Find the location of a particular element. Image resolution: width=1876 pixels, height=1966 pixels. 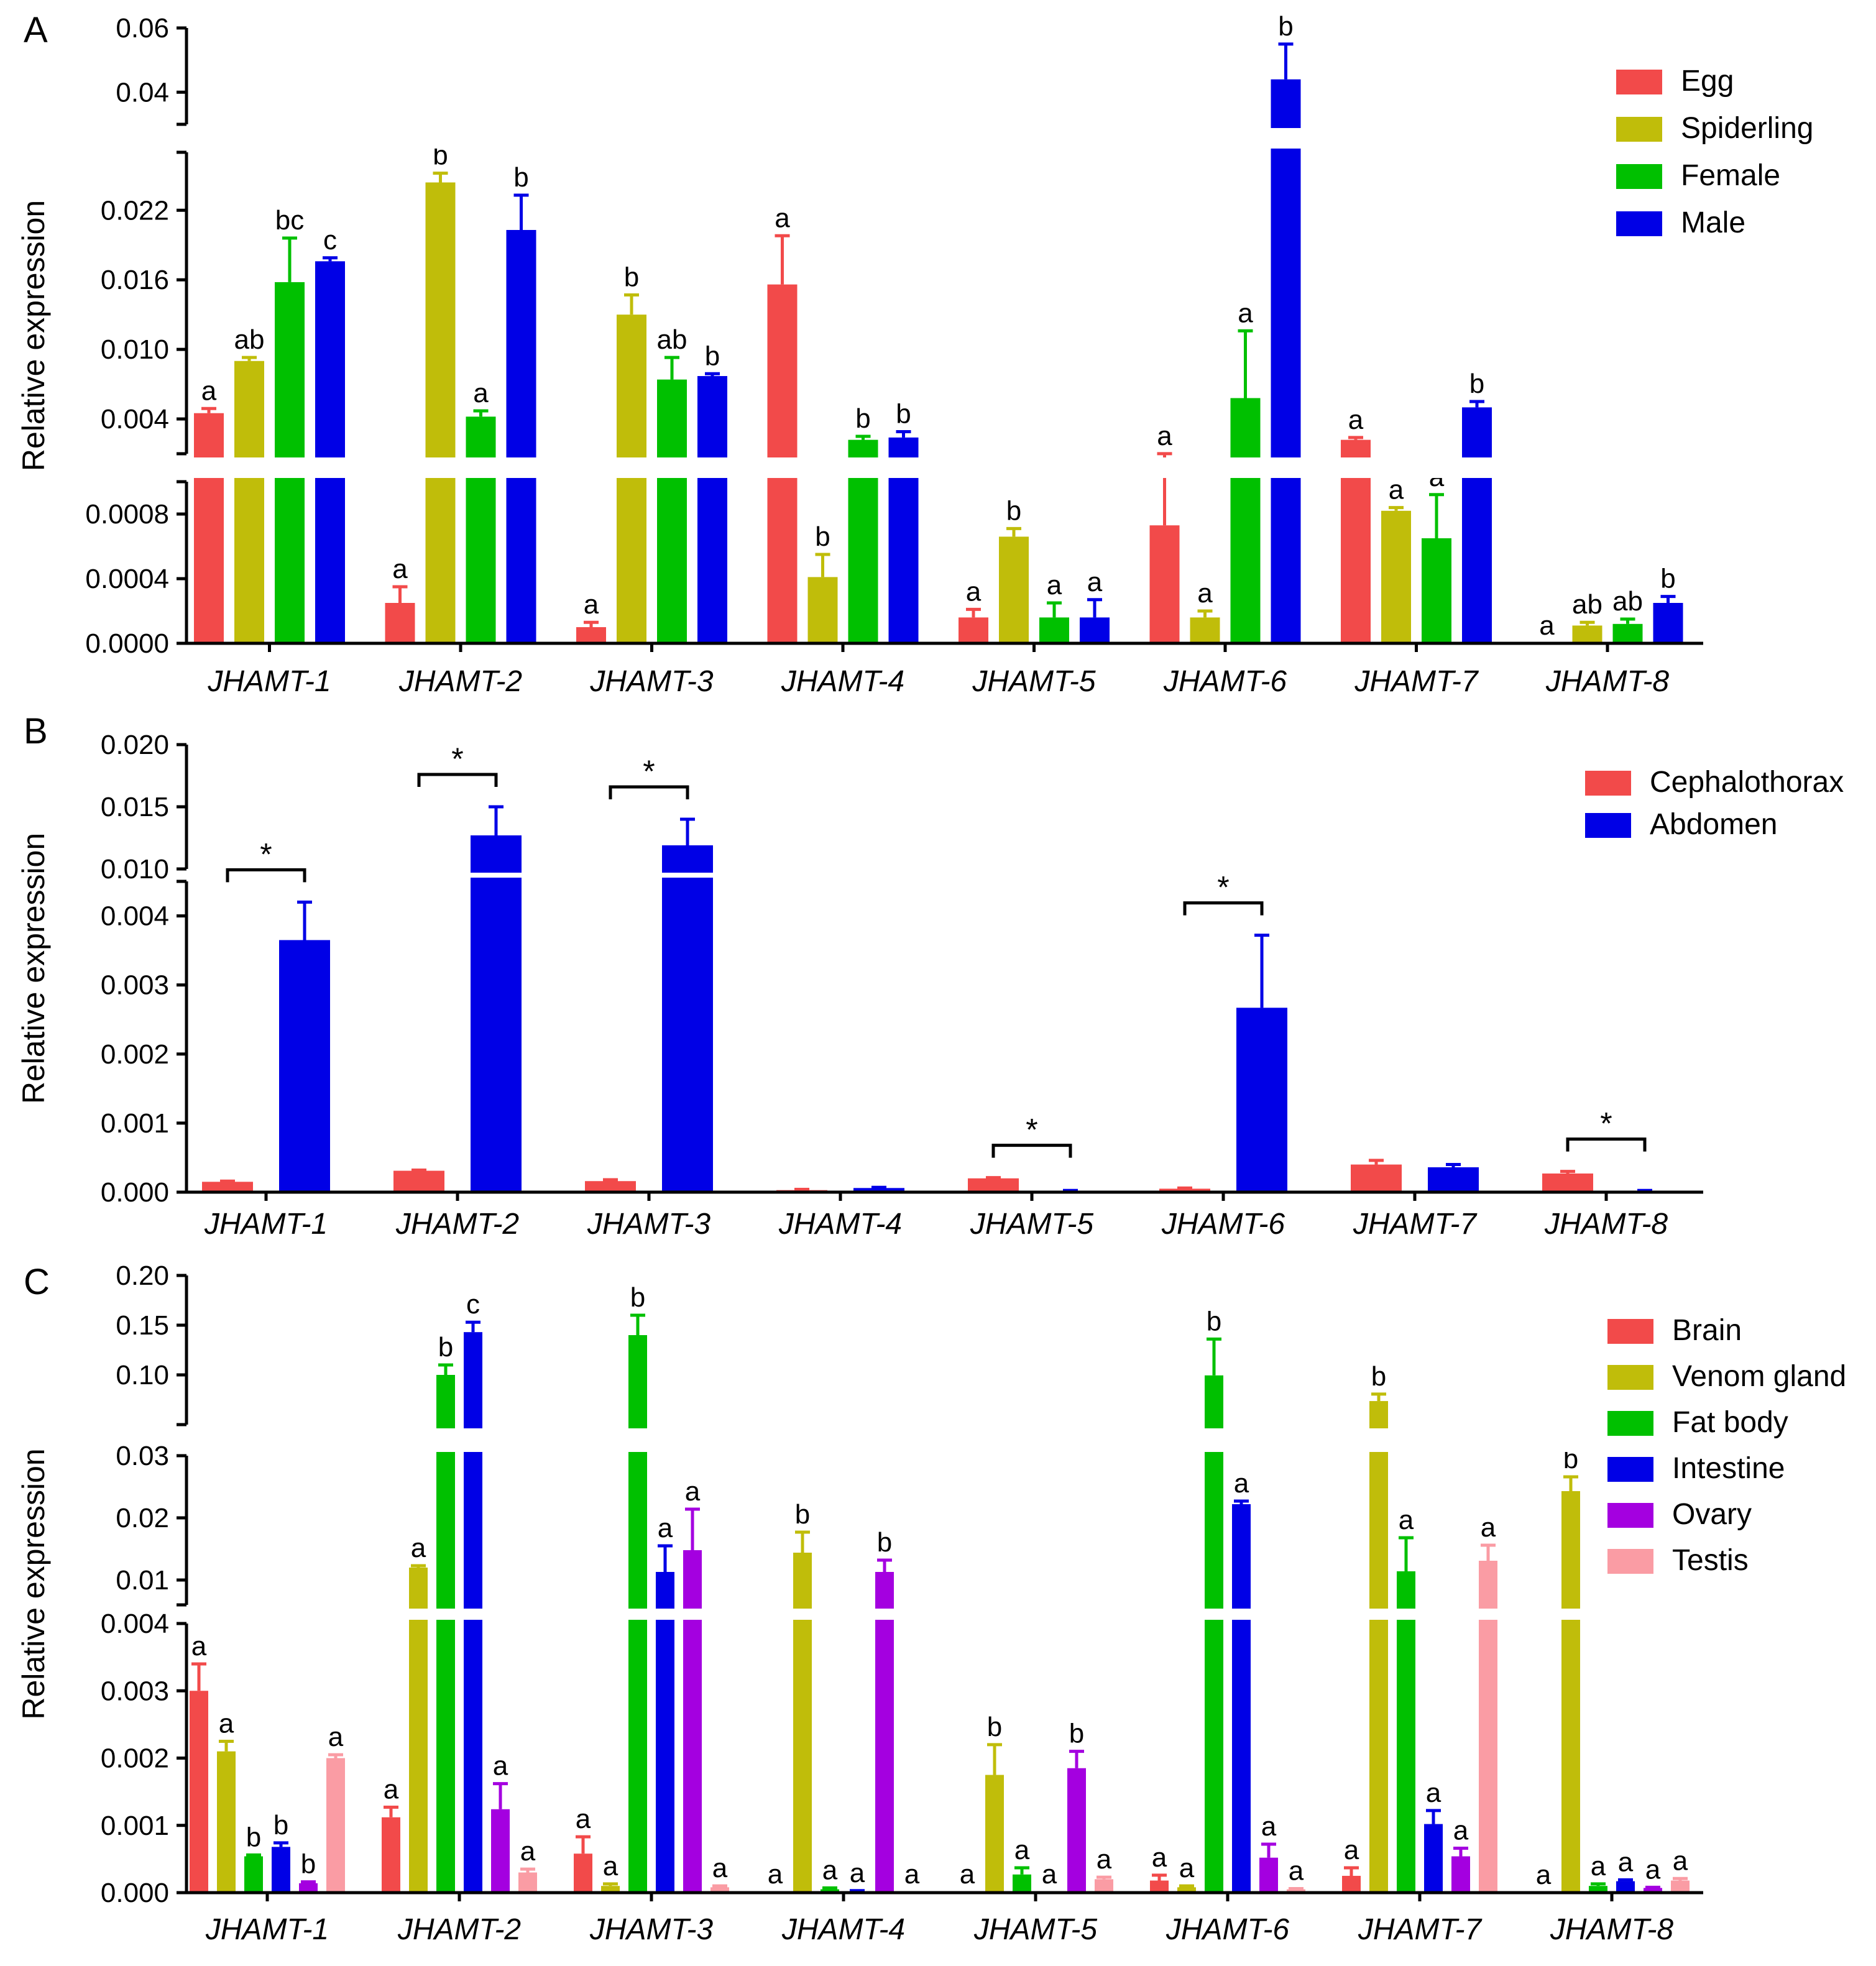

error-bar-c-jhamt-7-brain is located at coordinates (1351, 1871).